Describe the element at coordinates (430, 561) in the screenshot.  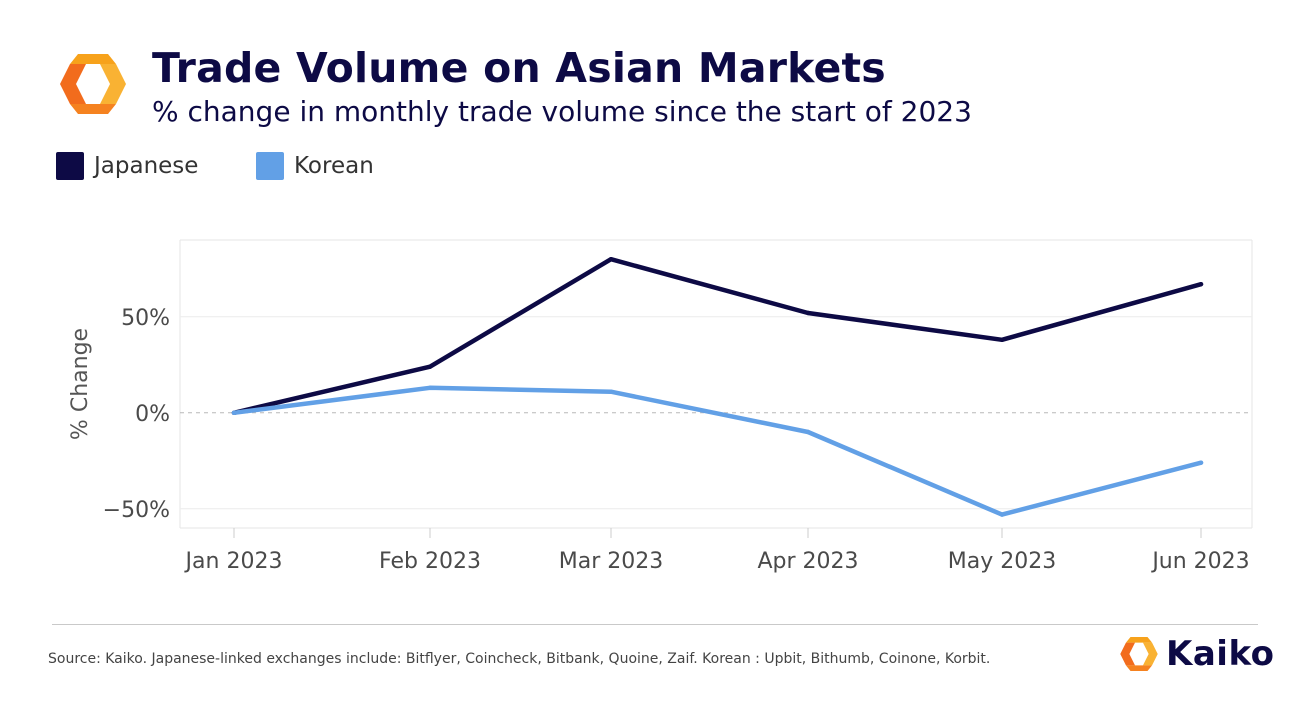
I see `x-tick-label: Feb 2023` at that location.